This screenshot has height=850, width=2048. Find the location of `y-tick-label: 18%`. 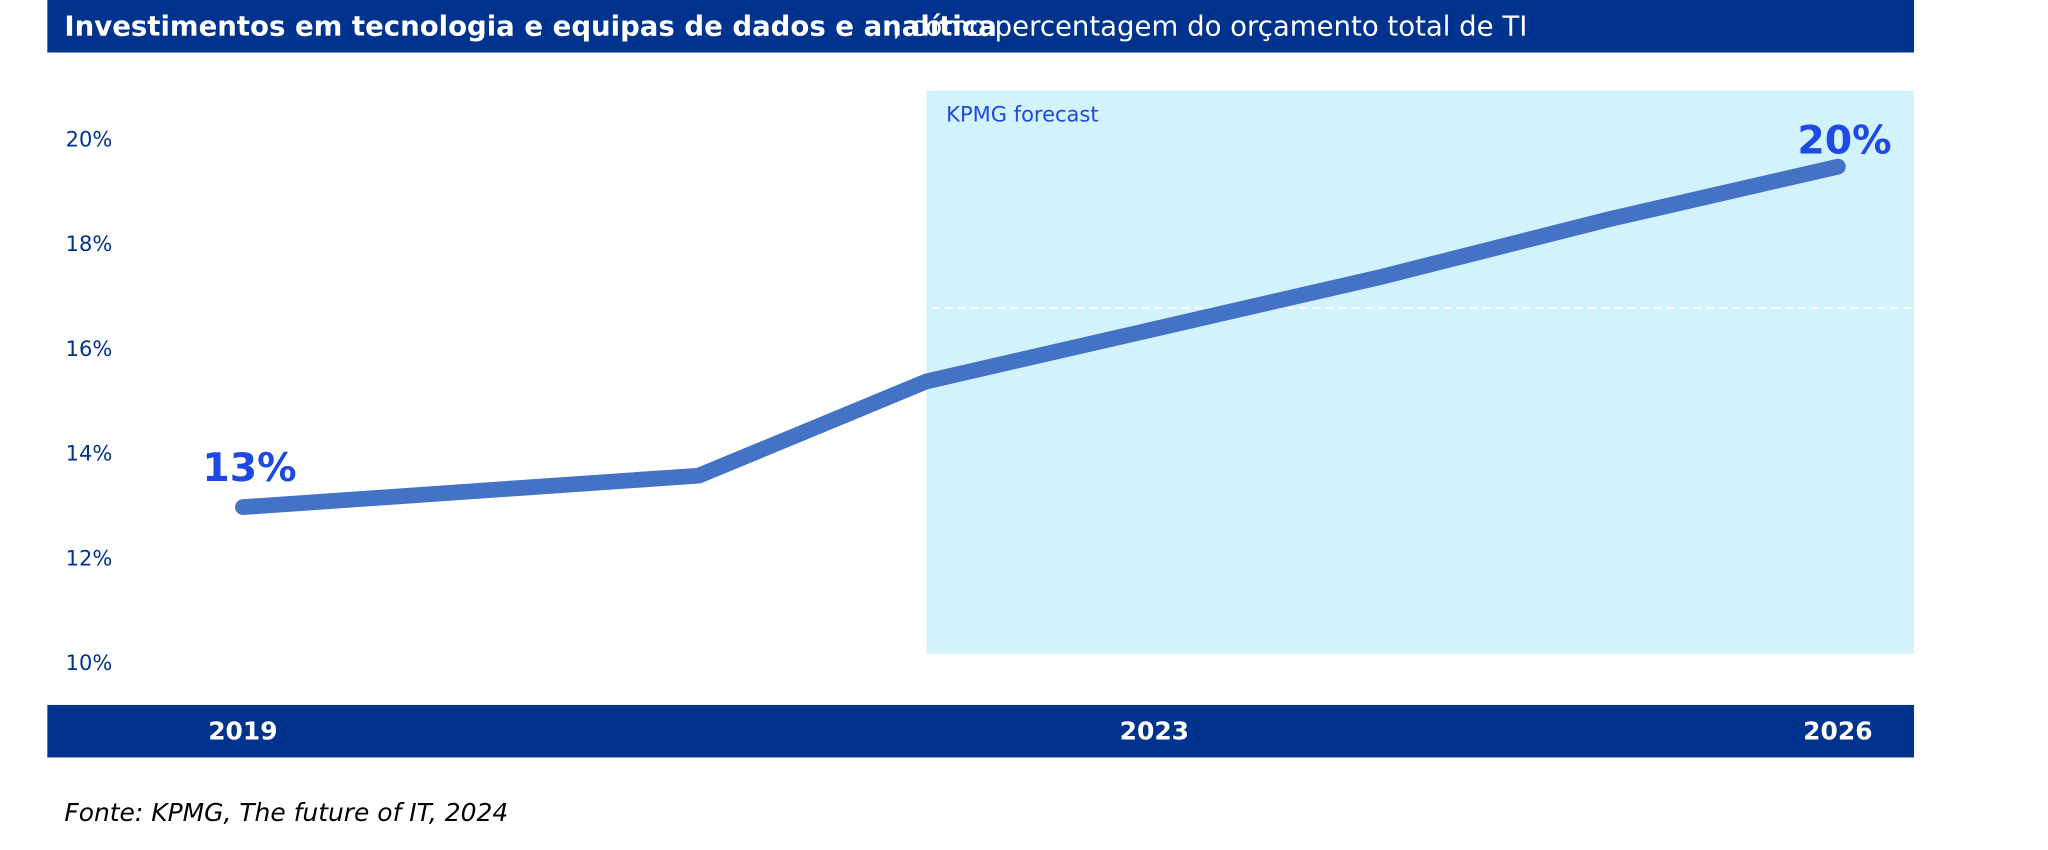

y-tick-label: 18% is located at coordinates (89, 244).